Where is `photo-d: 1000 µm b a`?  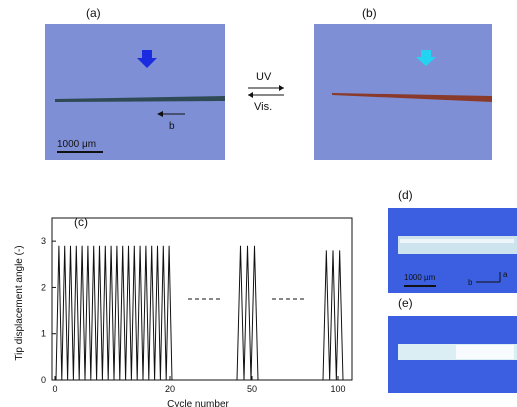
photo-d: 1000 µm b a is located at coordinates (452, 250).